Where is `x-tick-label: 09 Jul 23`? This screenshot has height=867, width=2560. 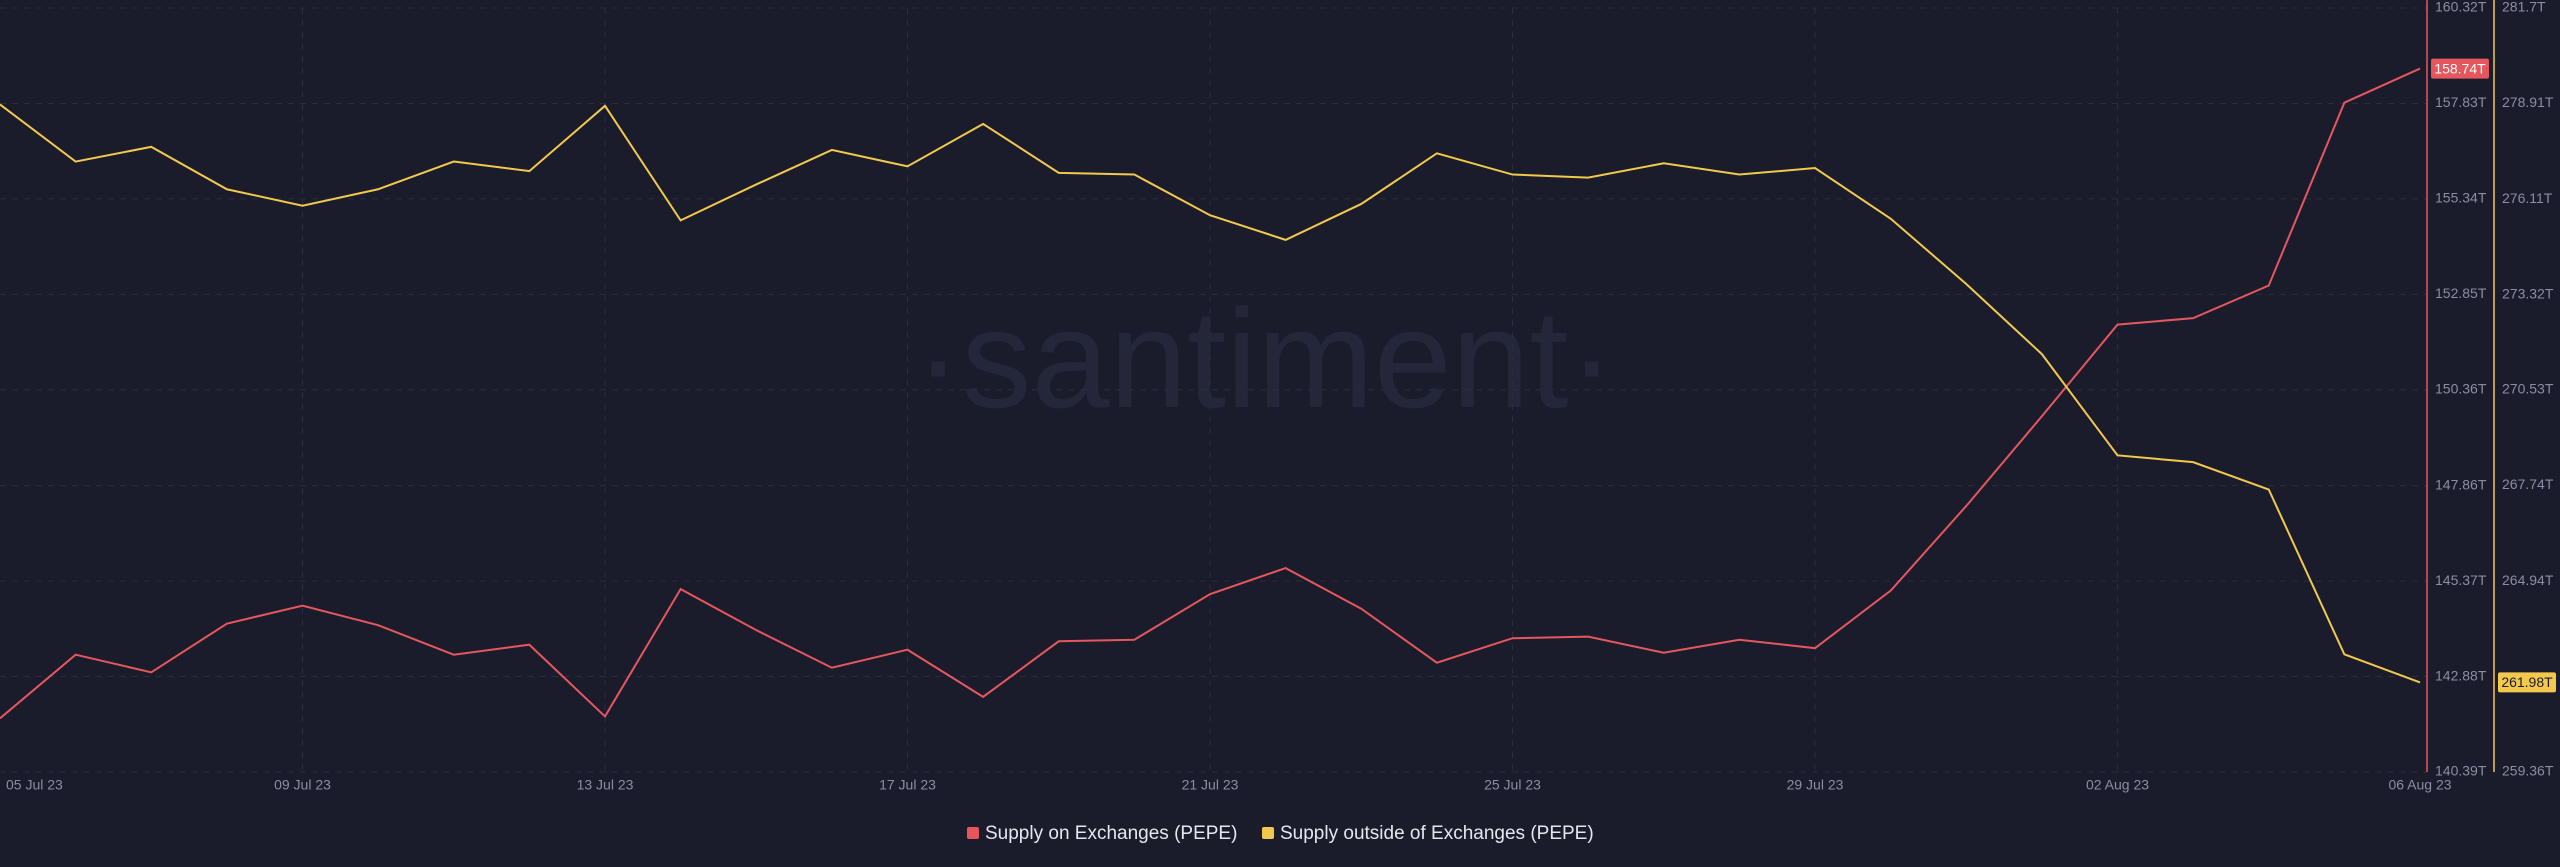 x-tick-label: 09 Jul 23 is located at coordinates (302, 785).